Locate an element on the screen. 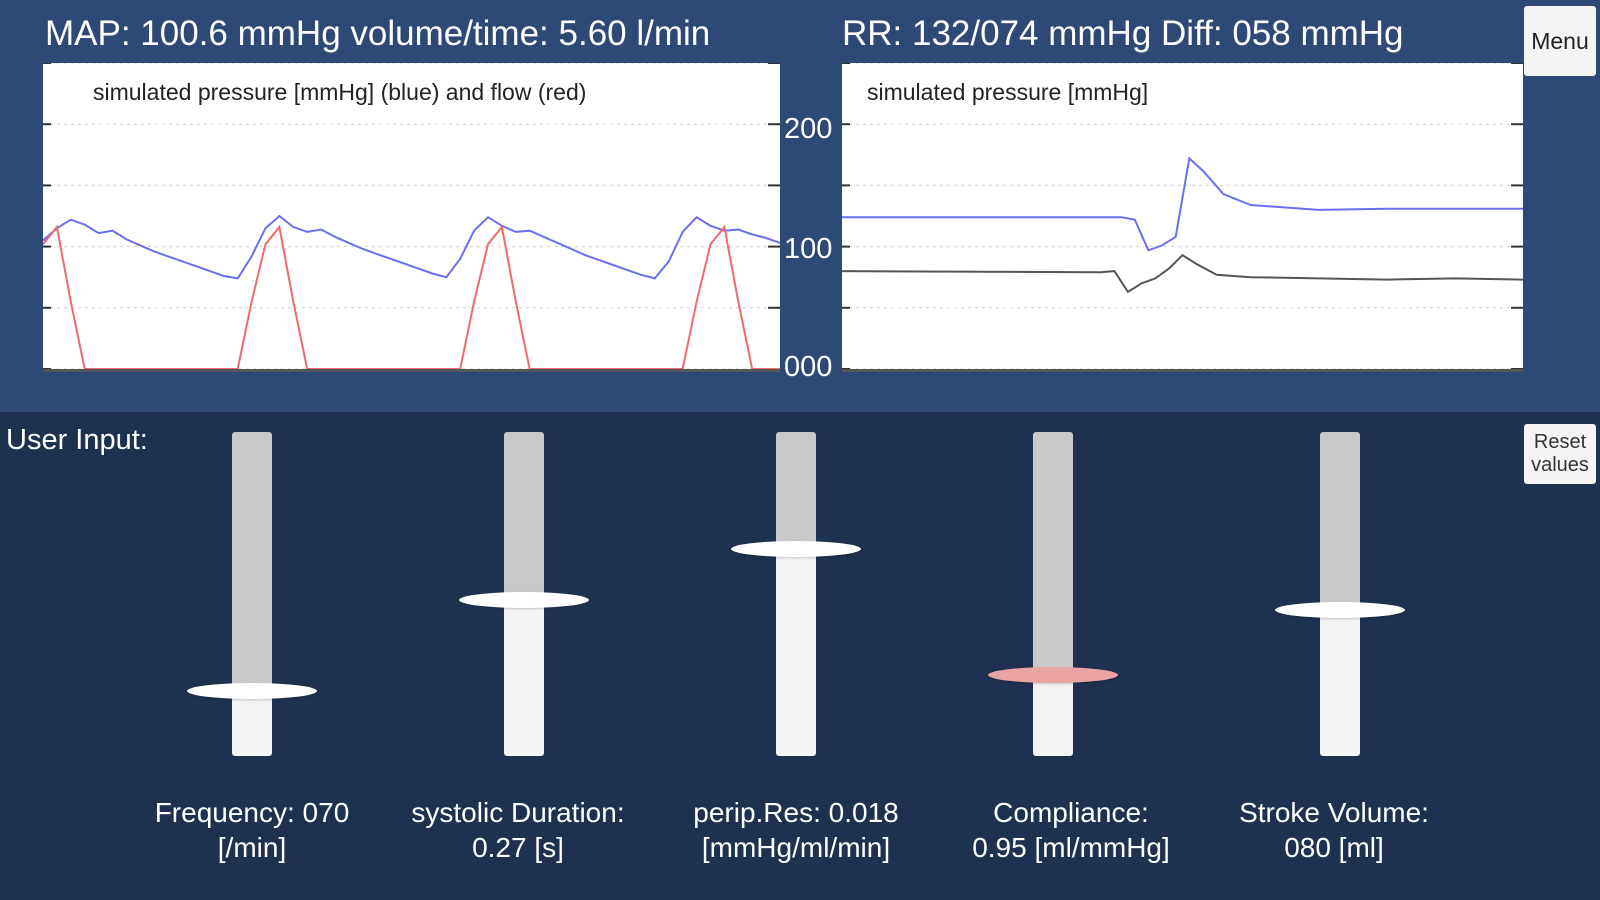  systolic-series-line is located at coordinates (1182, 204).